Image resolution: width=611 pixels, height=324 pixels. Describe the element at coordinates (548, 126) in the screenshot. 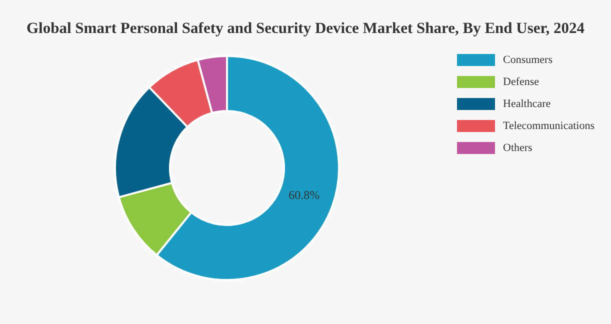

I see `legend-label: Telecommunications` at that location.